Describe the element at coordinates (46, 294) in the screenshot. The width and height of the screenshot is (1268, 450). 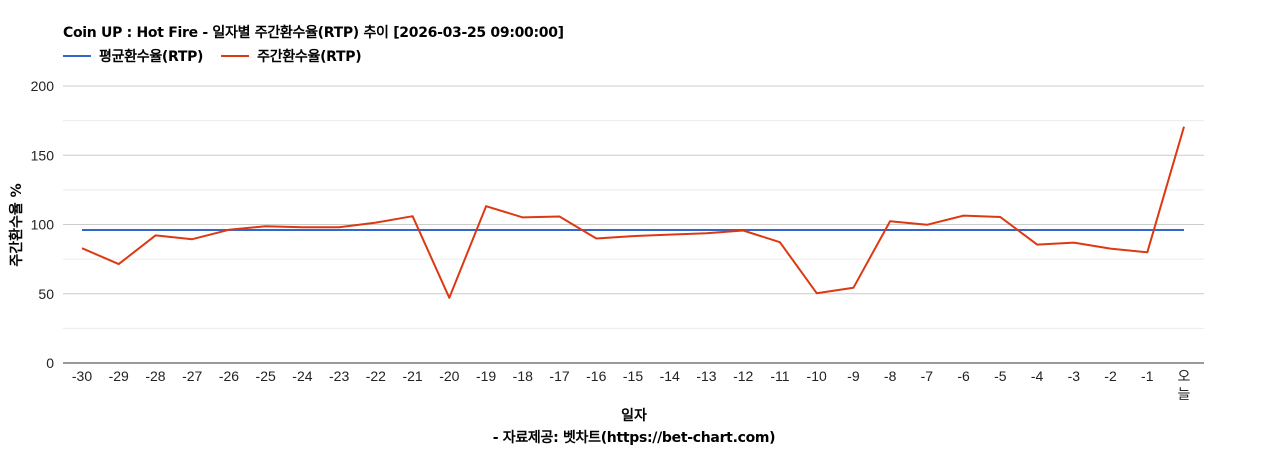
I see `y-tick-label: 50` at that location.